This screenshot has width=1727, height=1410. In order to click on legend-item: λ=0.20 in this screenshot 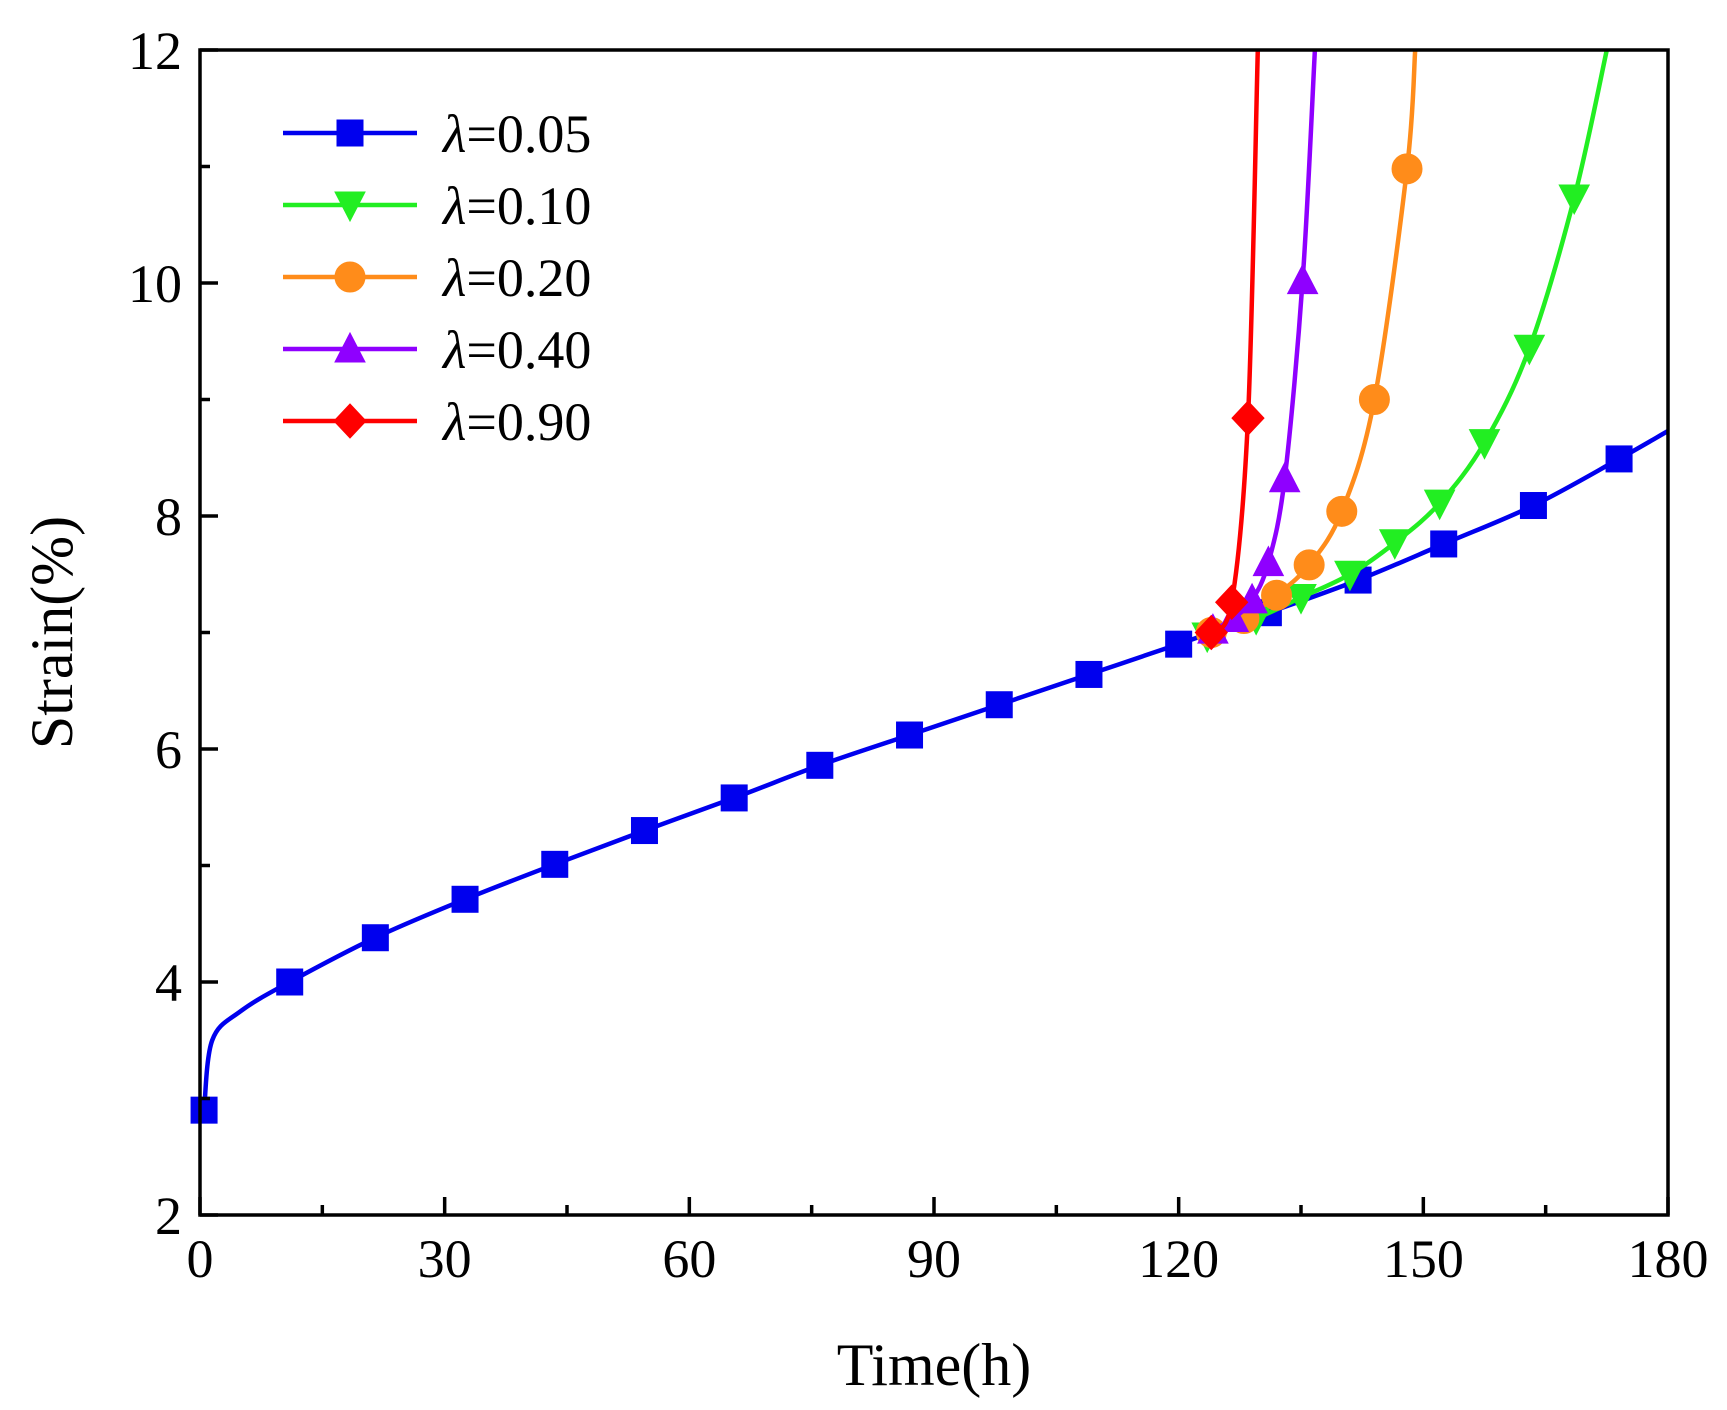, I will do `click(437, 278)`.